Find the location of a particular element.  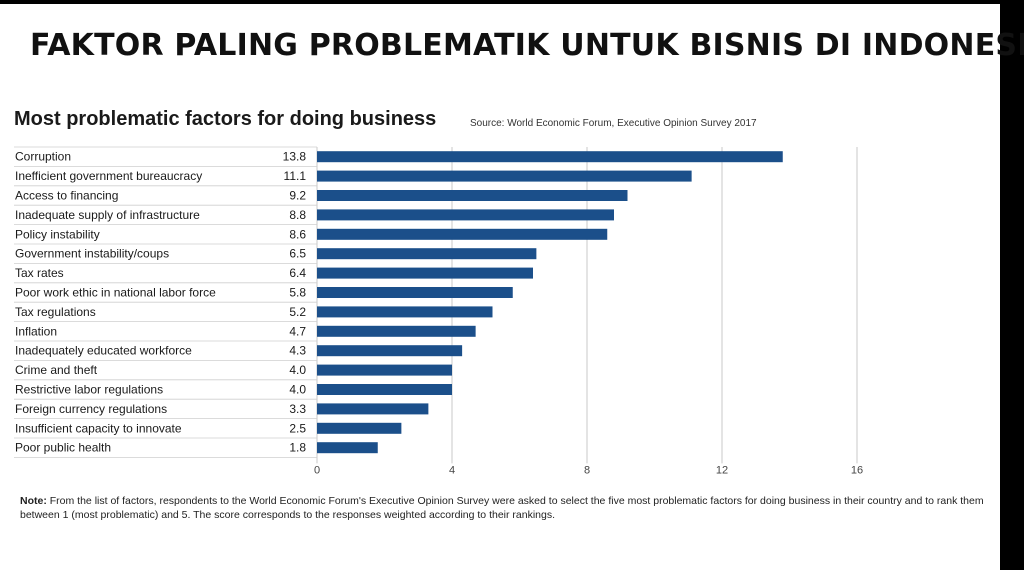

category-label: Corruption is located at coordinates (43, 157).